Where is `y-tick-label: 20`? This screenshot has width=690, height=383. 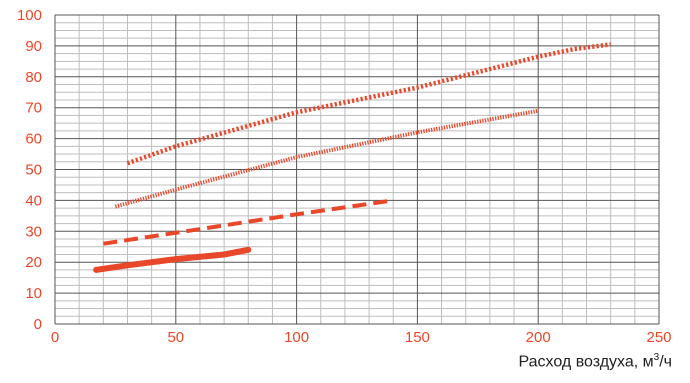 y-tick-label: 20 is located at coordinates (33, 262).